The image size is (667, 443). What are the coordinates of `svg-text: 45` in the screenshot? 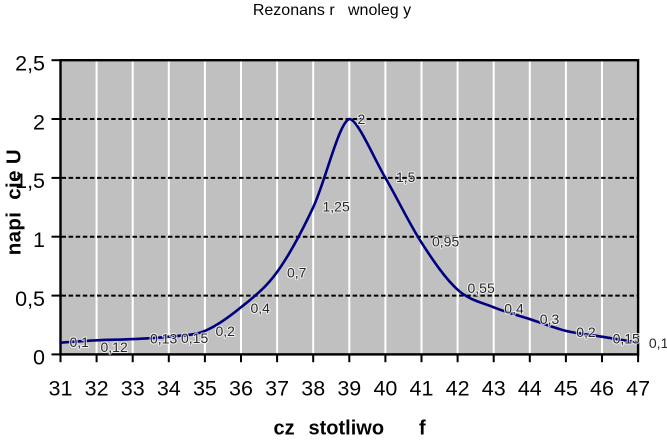 It's located at (566, 389).